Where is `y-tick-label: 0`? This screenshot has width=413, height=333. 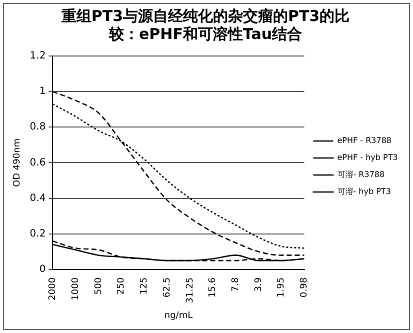 y-tick-label: 0 is located at coordinates (42, 270).